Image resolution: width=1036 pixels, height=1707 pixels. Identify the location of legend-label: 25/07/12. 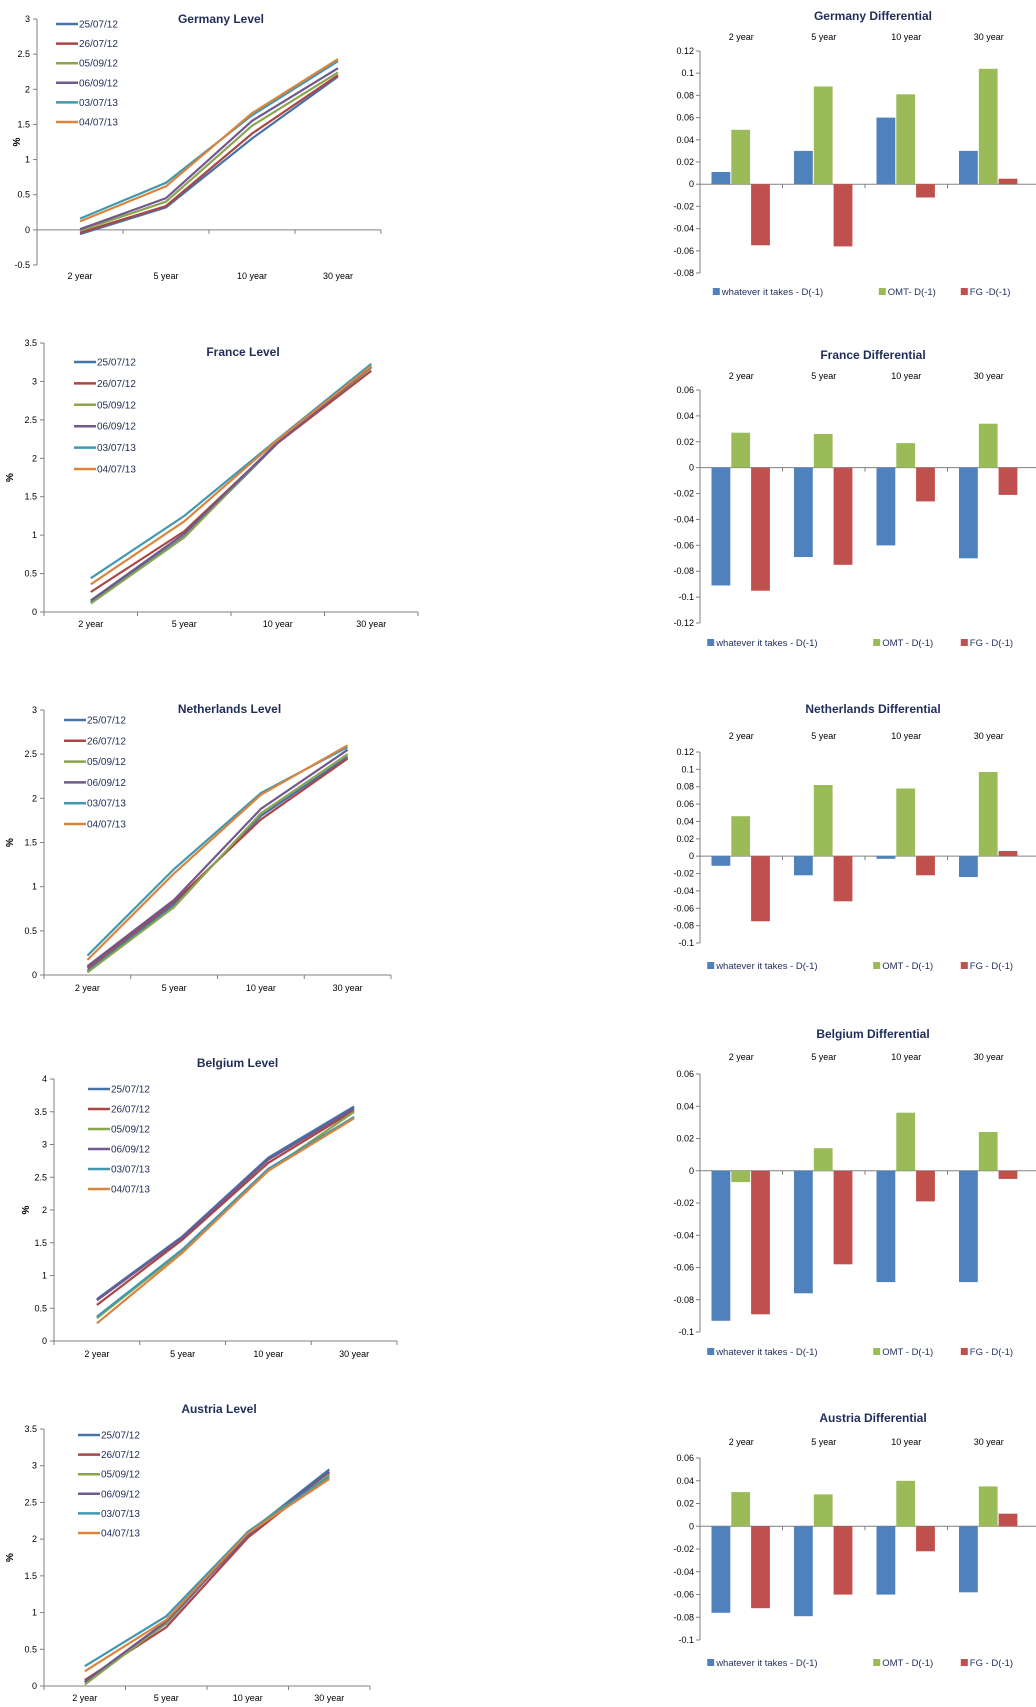
(130, 1090).